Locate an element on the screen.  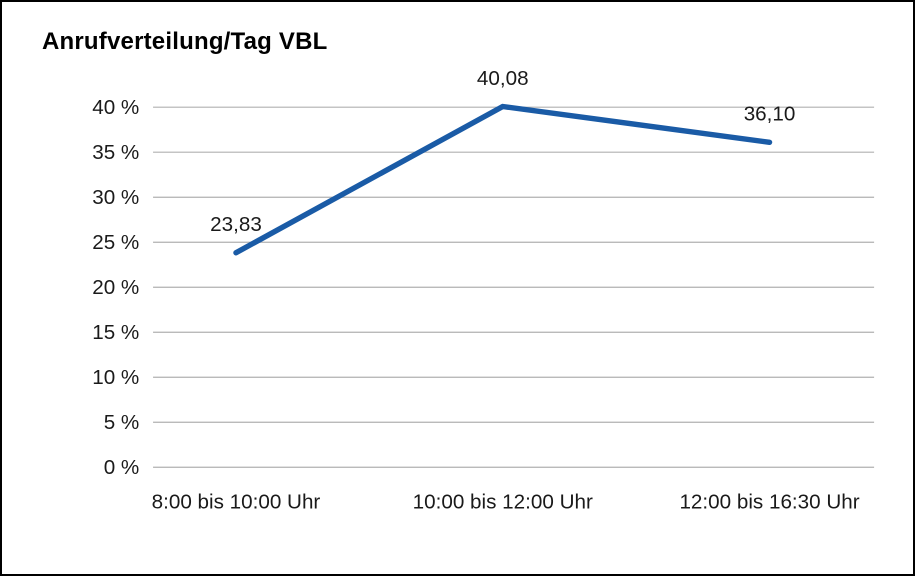
chart-title: Anrufverteilung/Tag VBL is located at coordinates (185, 41).